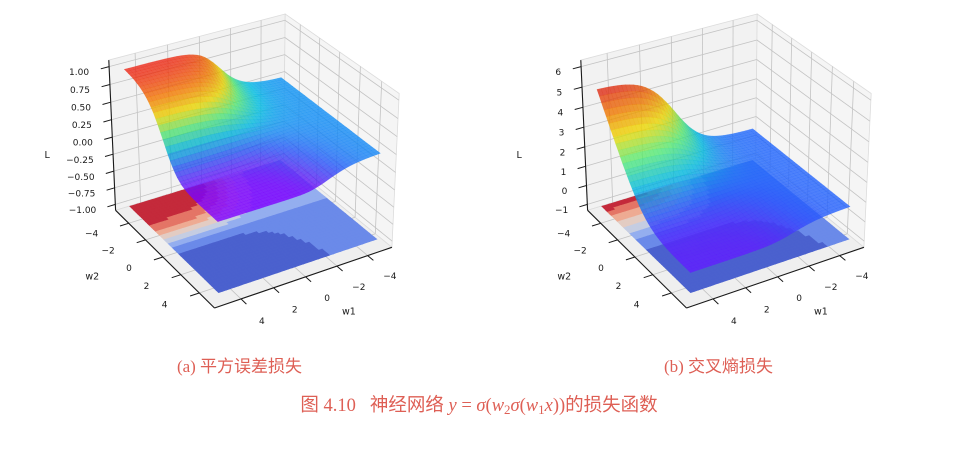 The height and width of the screenshot is (461, 958). Describe the element at coordinates (718, 366) in the screenshot. I see `subcaption-b: (b) 交叉熵损失` at that location.